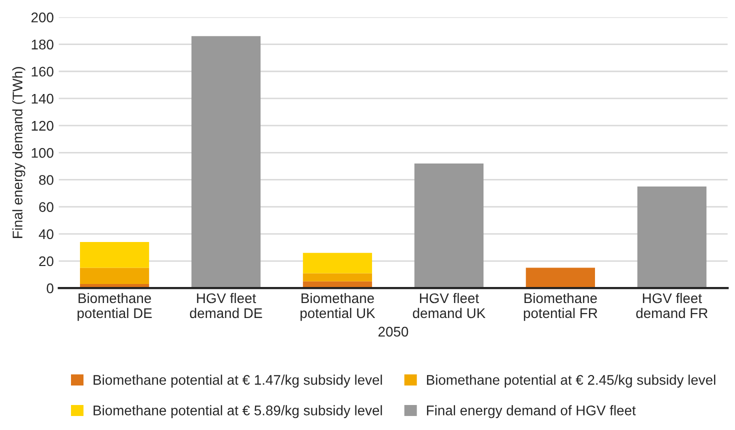 This screenshot has width=735, height=430. What do you see at coordinates (238, 411) in the screenshot?
I see `legend-label: Biomethane potential at € 5.89/kg subsidy level` at bounding box center [238, 411].